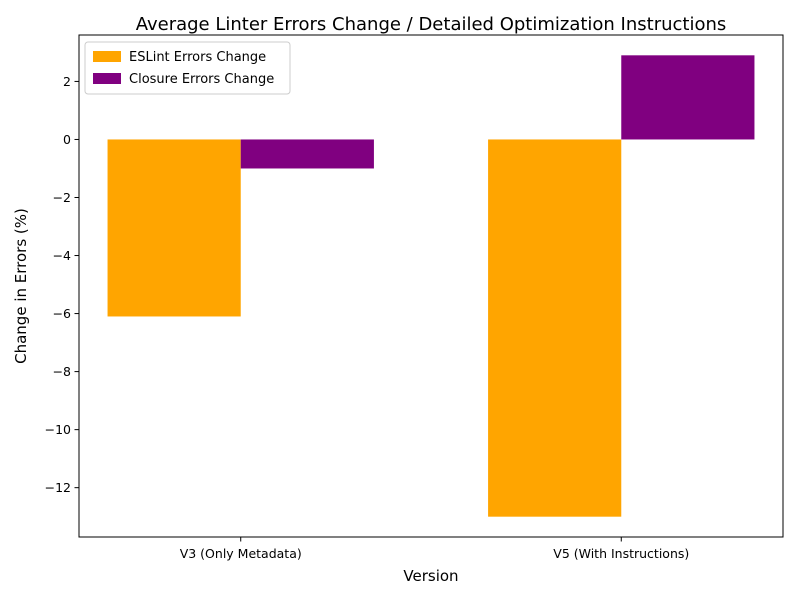 This screenshot has width=800, height=600. Describe the element at coordinates (58, 487) in the screenshot. I see `y-tick-label: −12` at that location.